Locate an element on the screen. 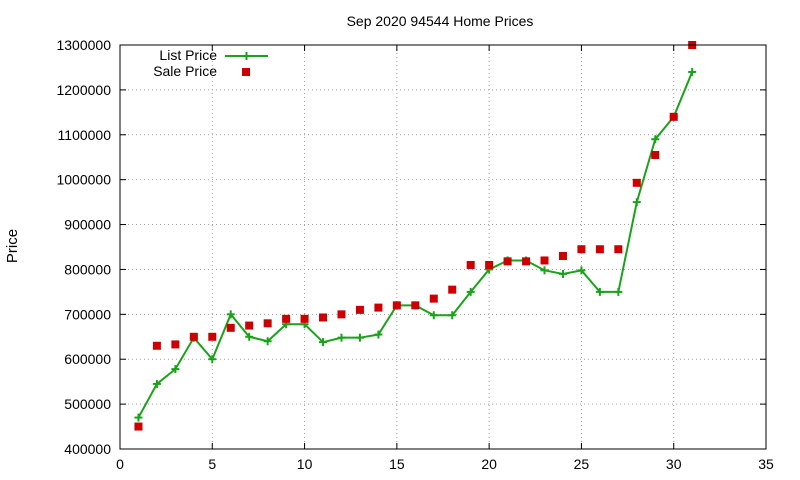 The height and width of the screenshot is (480, 800). x-tick-label: 10 is located at coordinates (305, 464).